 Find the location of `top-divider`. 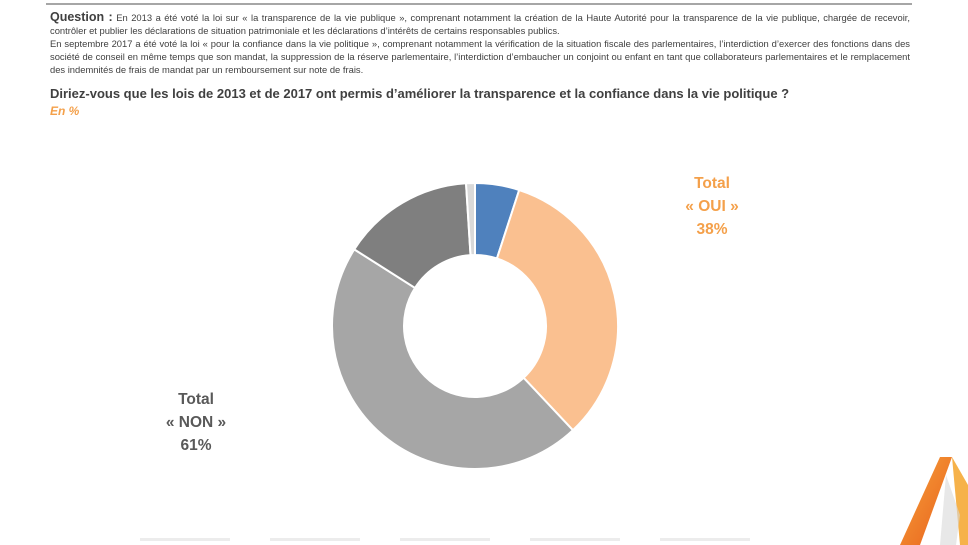

top-divider is located at coordinates (479, 4).